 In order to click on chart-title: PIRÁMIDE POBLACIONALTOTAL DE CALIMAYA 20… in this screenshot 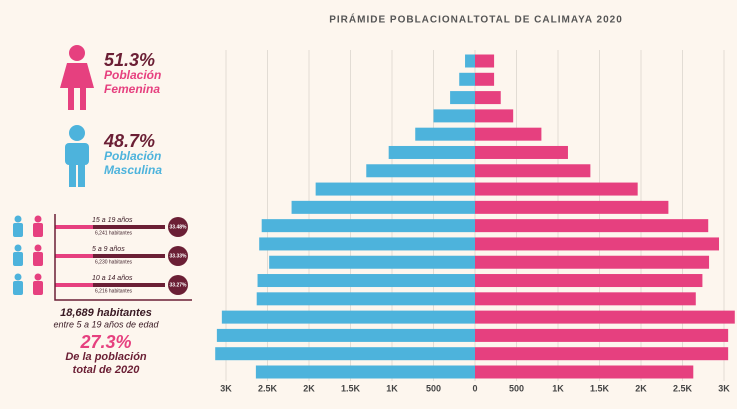, I will do `click(476, 19)`.